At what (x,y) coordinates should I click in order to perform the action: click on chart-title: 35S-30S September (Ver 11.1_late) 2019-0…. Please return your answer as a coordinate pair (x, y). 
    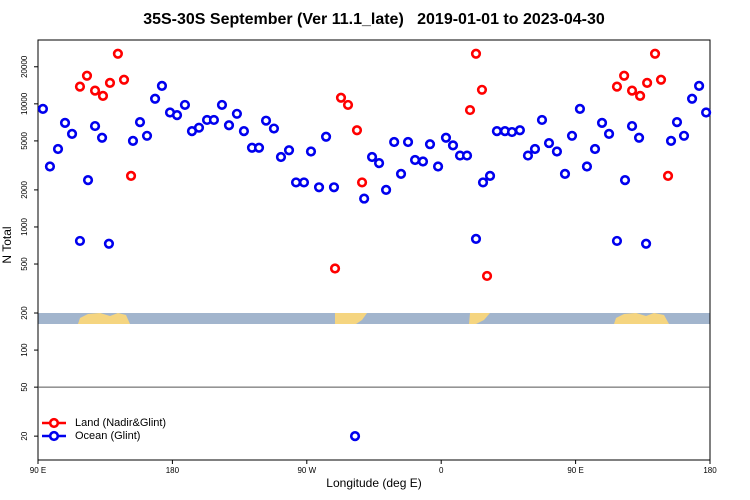
    Looking at the image, I should click on (374, 19).